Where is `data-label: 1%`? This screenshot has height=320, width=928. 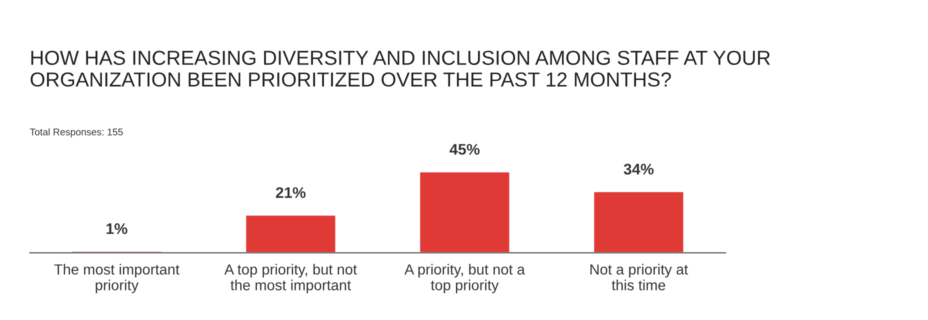 data-label: 1% is located at coordinates (117, 228).